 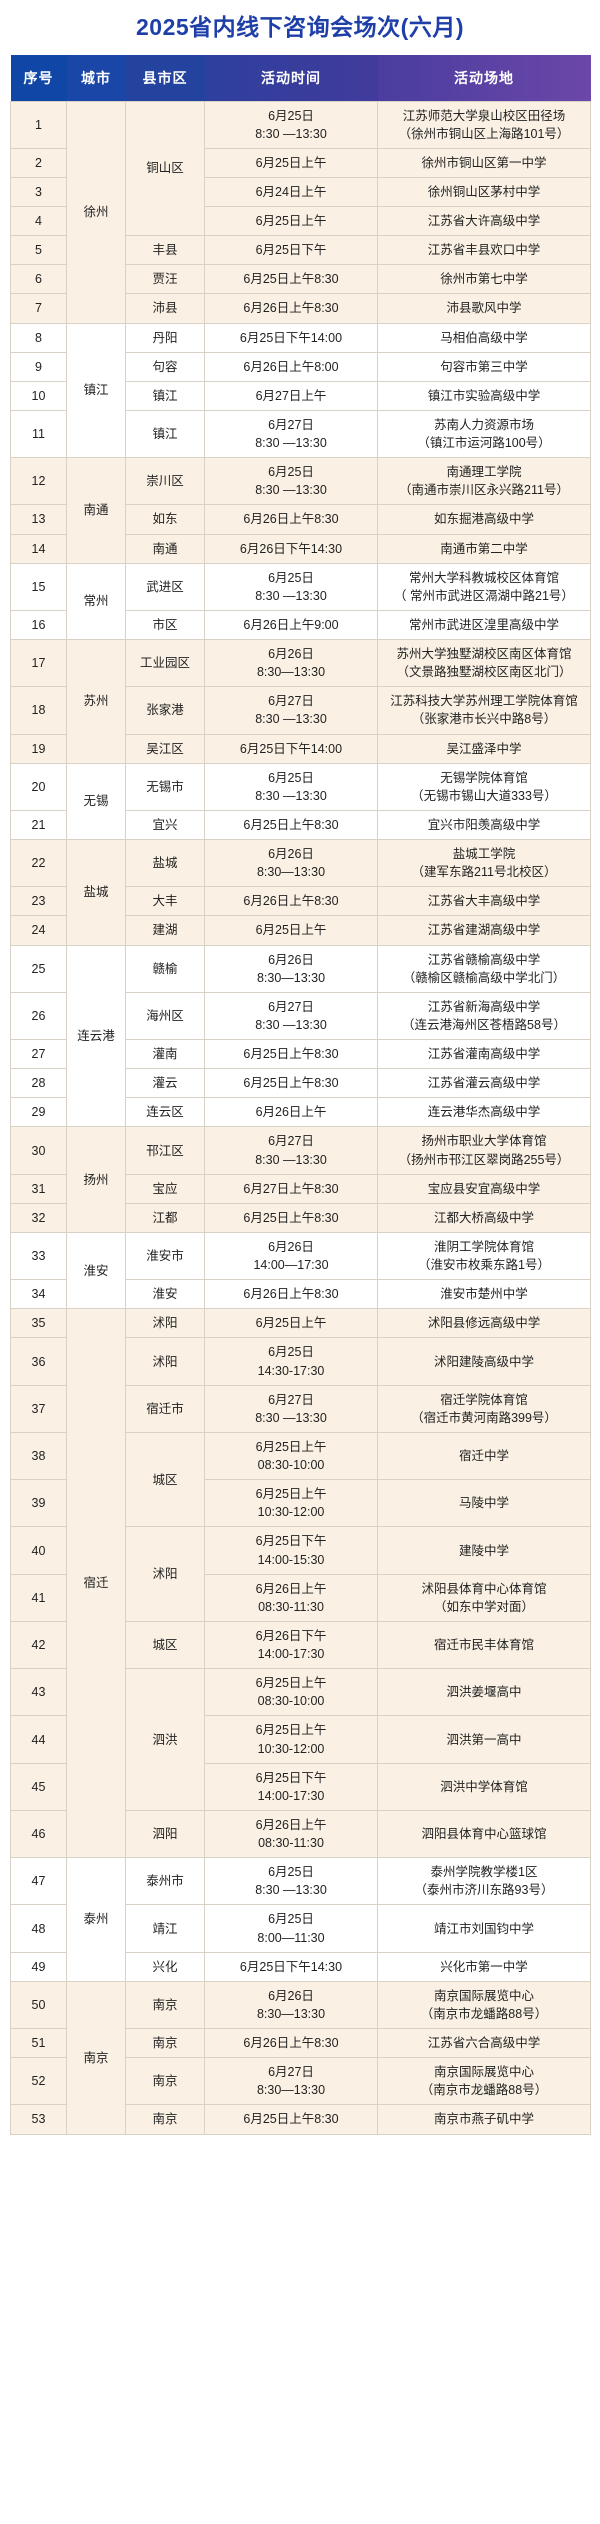 What do you see at coordinates (484, 279) in the screenshot?
I see `cell-venue: 徐州市第七中学` at bounding box center [484, 279].